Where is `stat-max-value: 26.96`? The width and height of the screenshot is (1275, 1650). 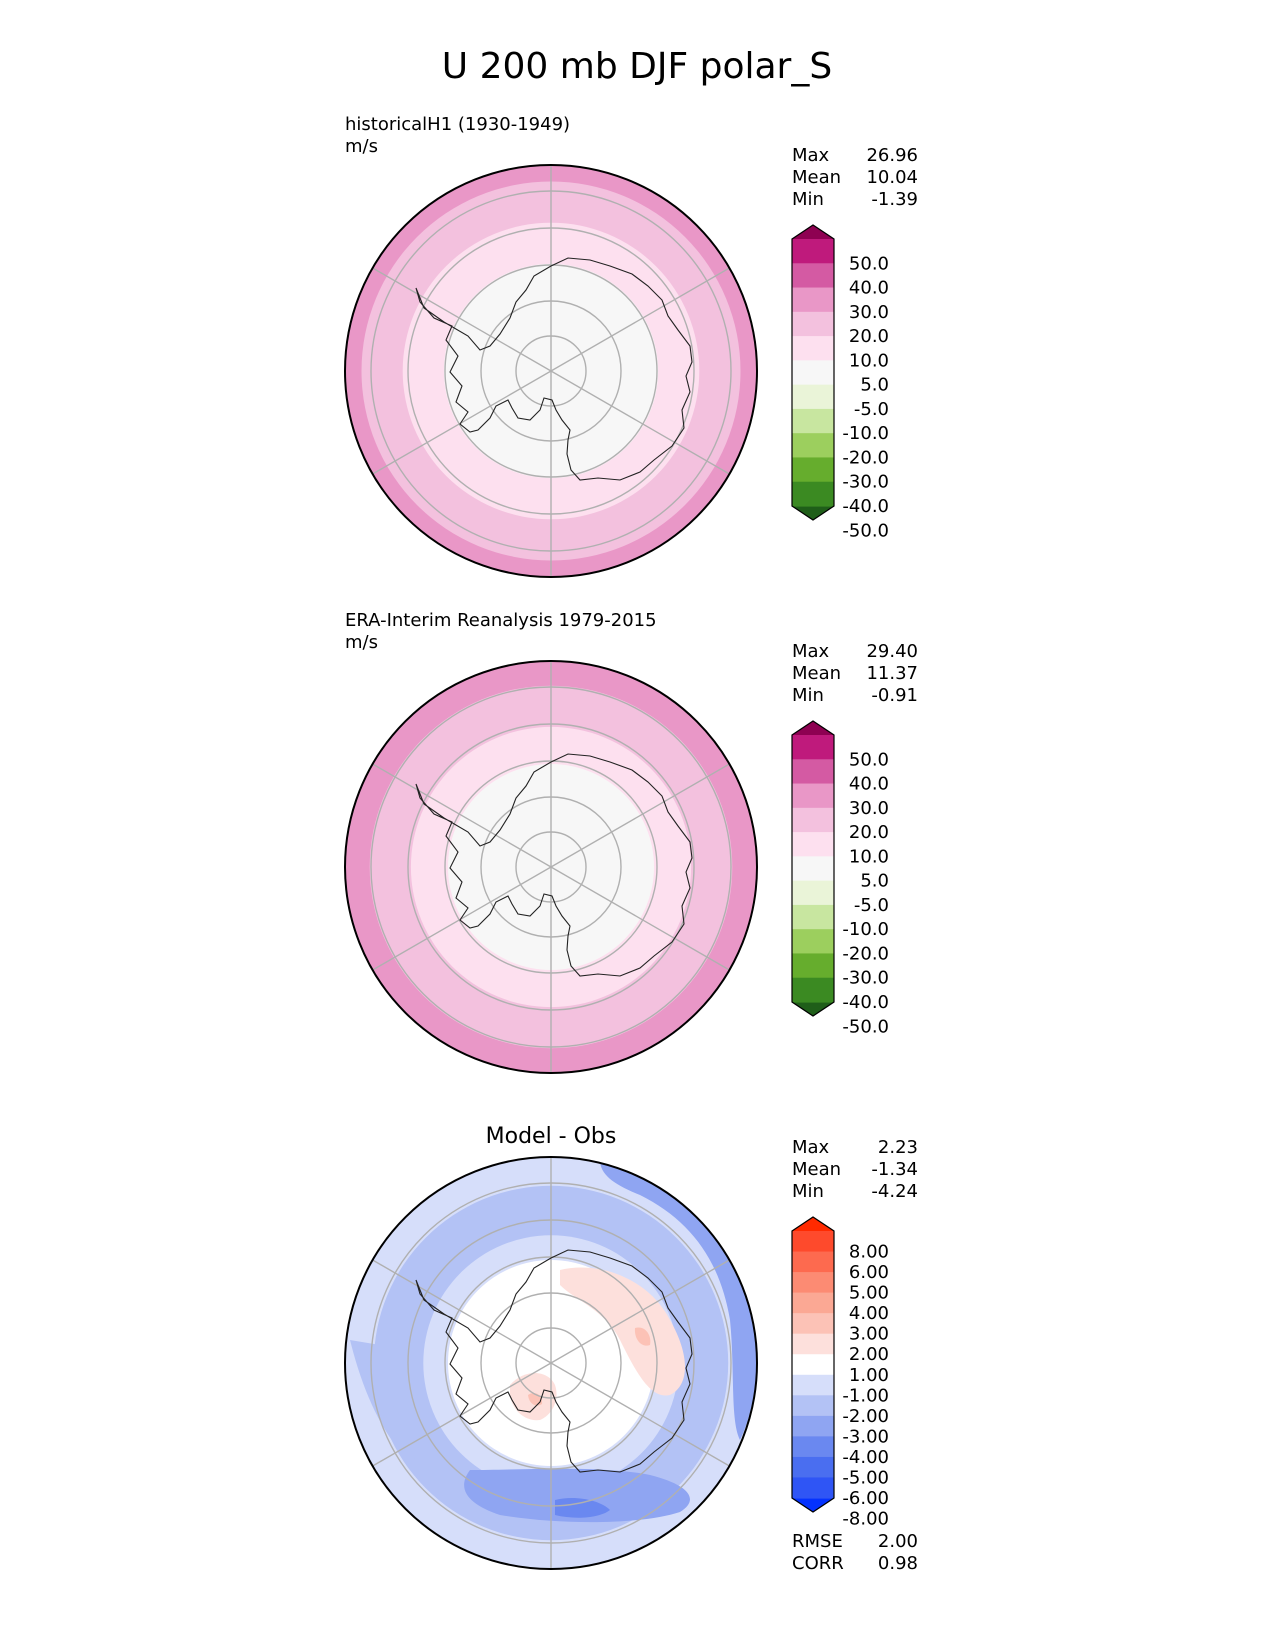
stat-max-value: 26.96 is located at coordinates (892, 155).